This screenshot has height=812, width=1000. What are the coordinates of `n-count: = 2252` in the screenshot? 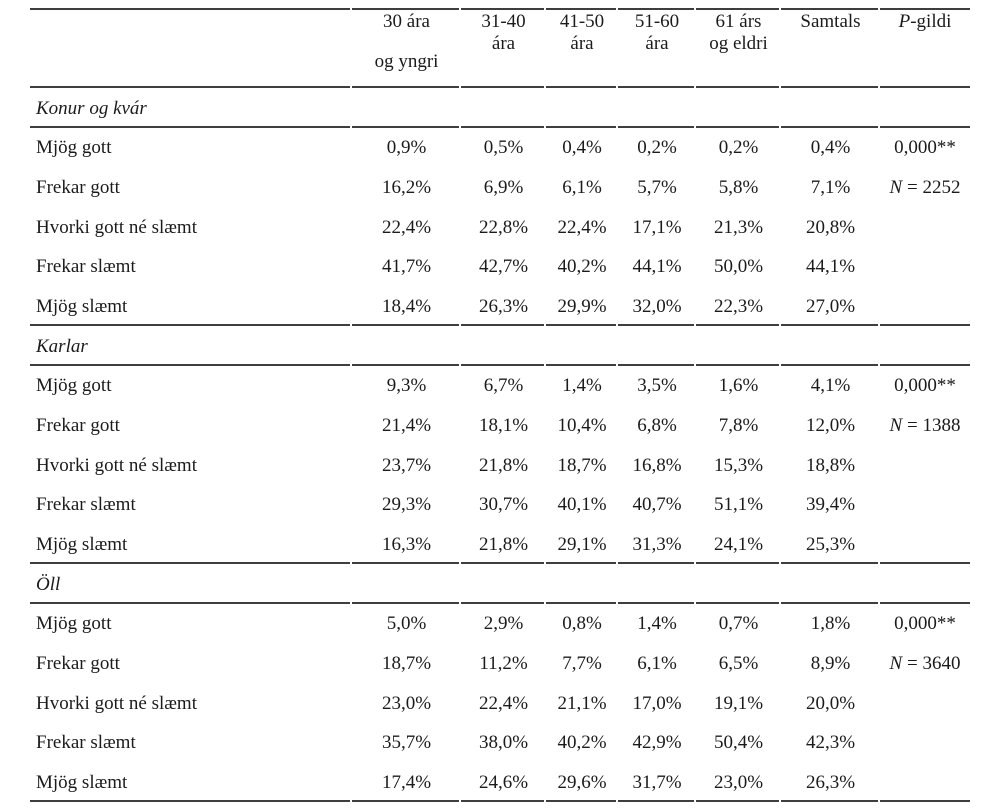 It's located at (931, 188).